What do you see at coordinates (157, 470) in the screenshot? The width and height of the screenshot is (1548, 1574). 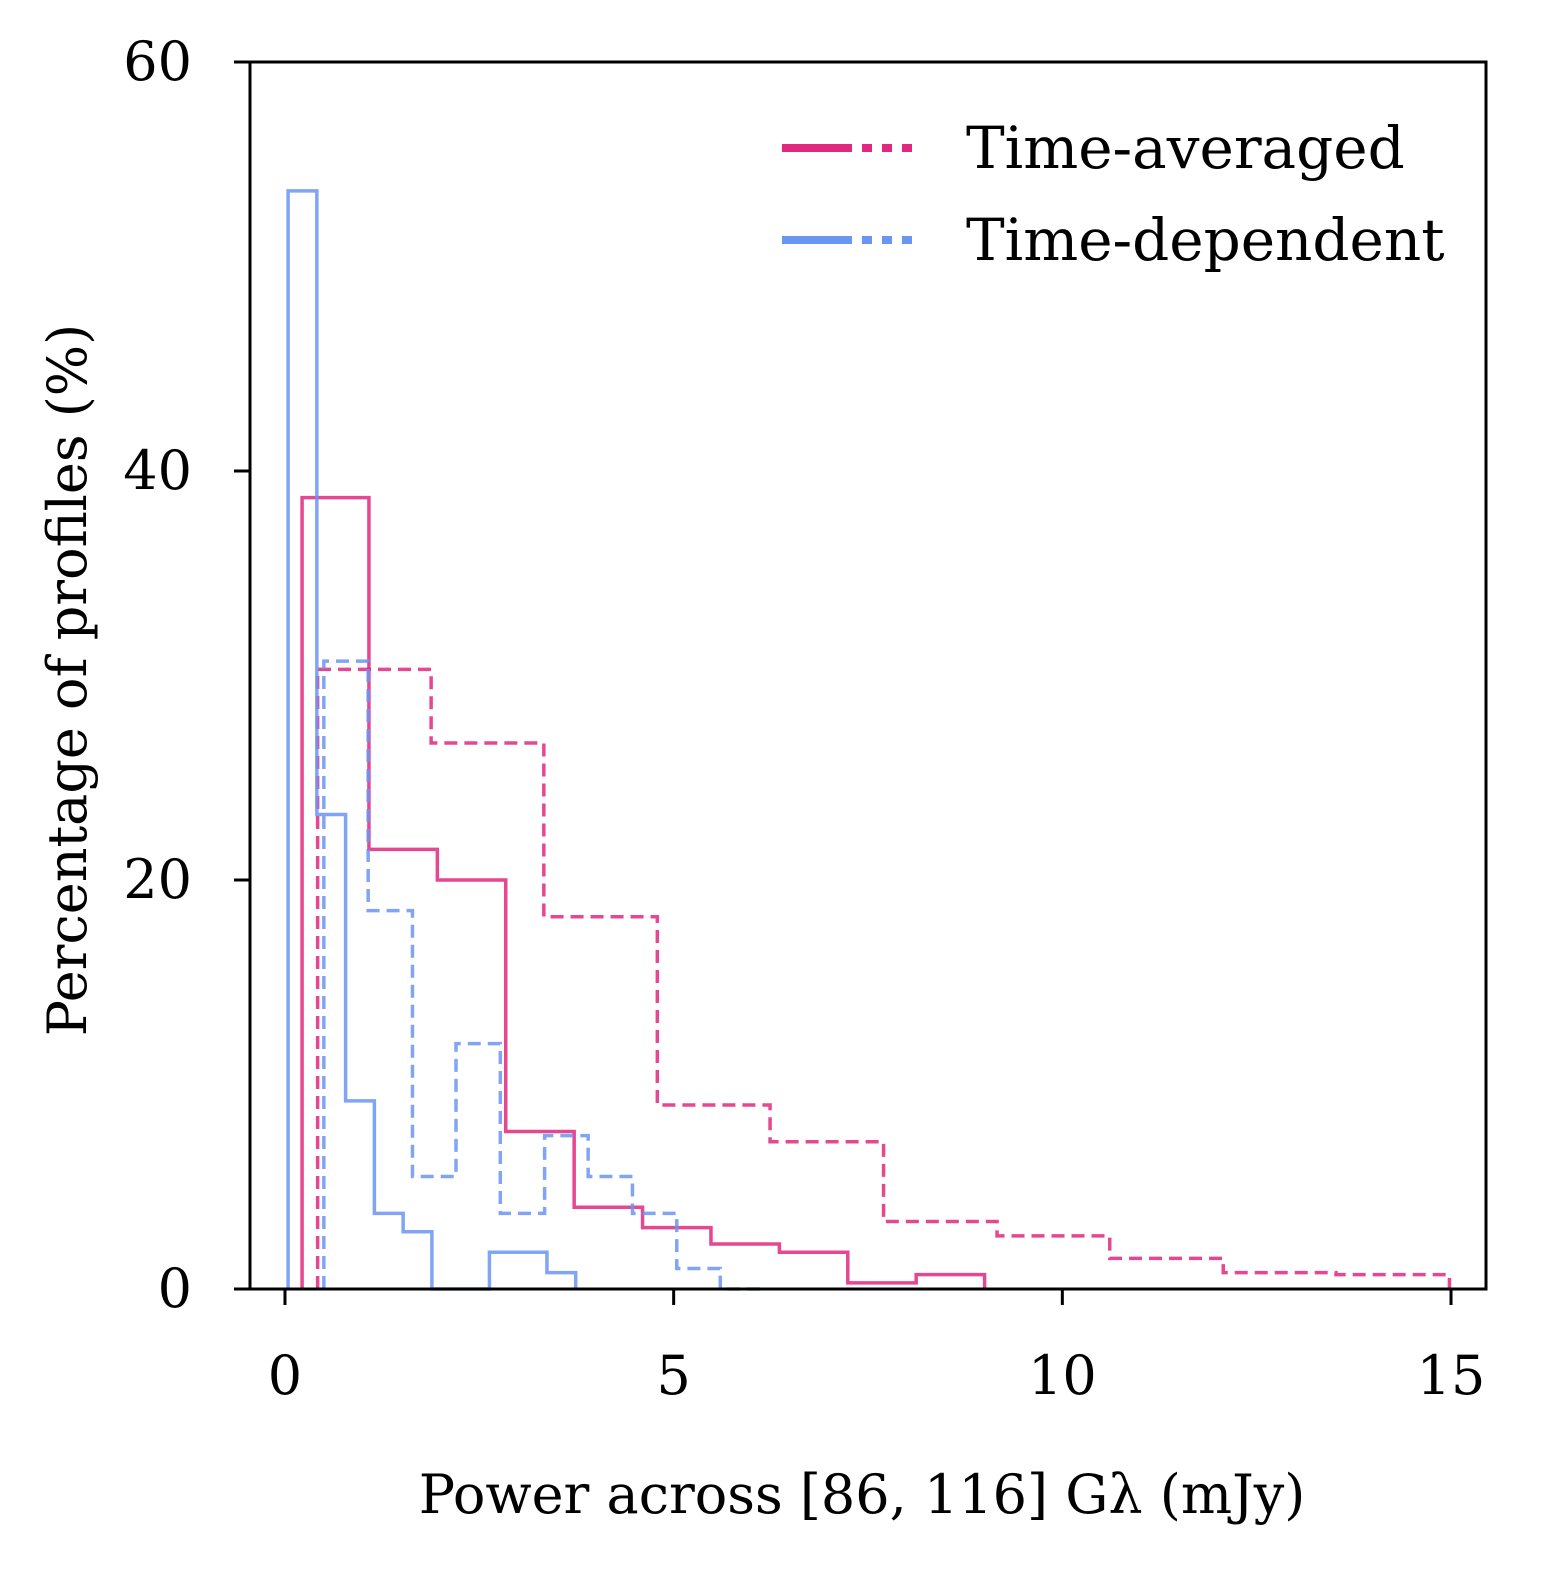 I see `y-tick-label: 40` at bounding box center [157, 470].